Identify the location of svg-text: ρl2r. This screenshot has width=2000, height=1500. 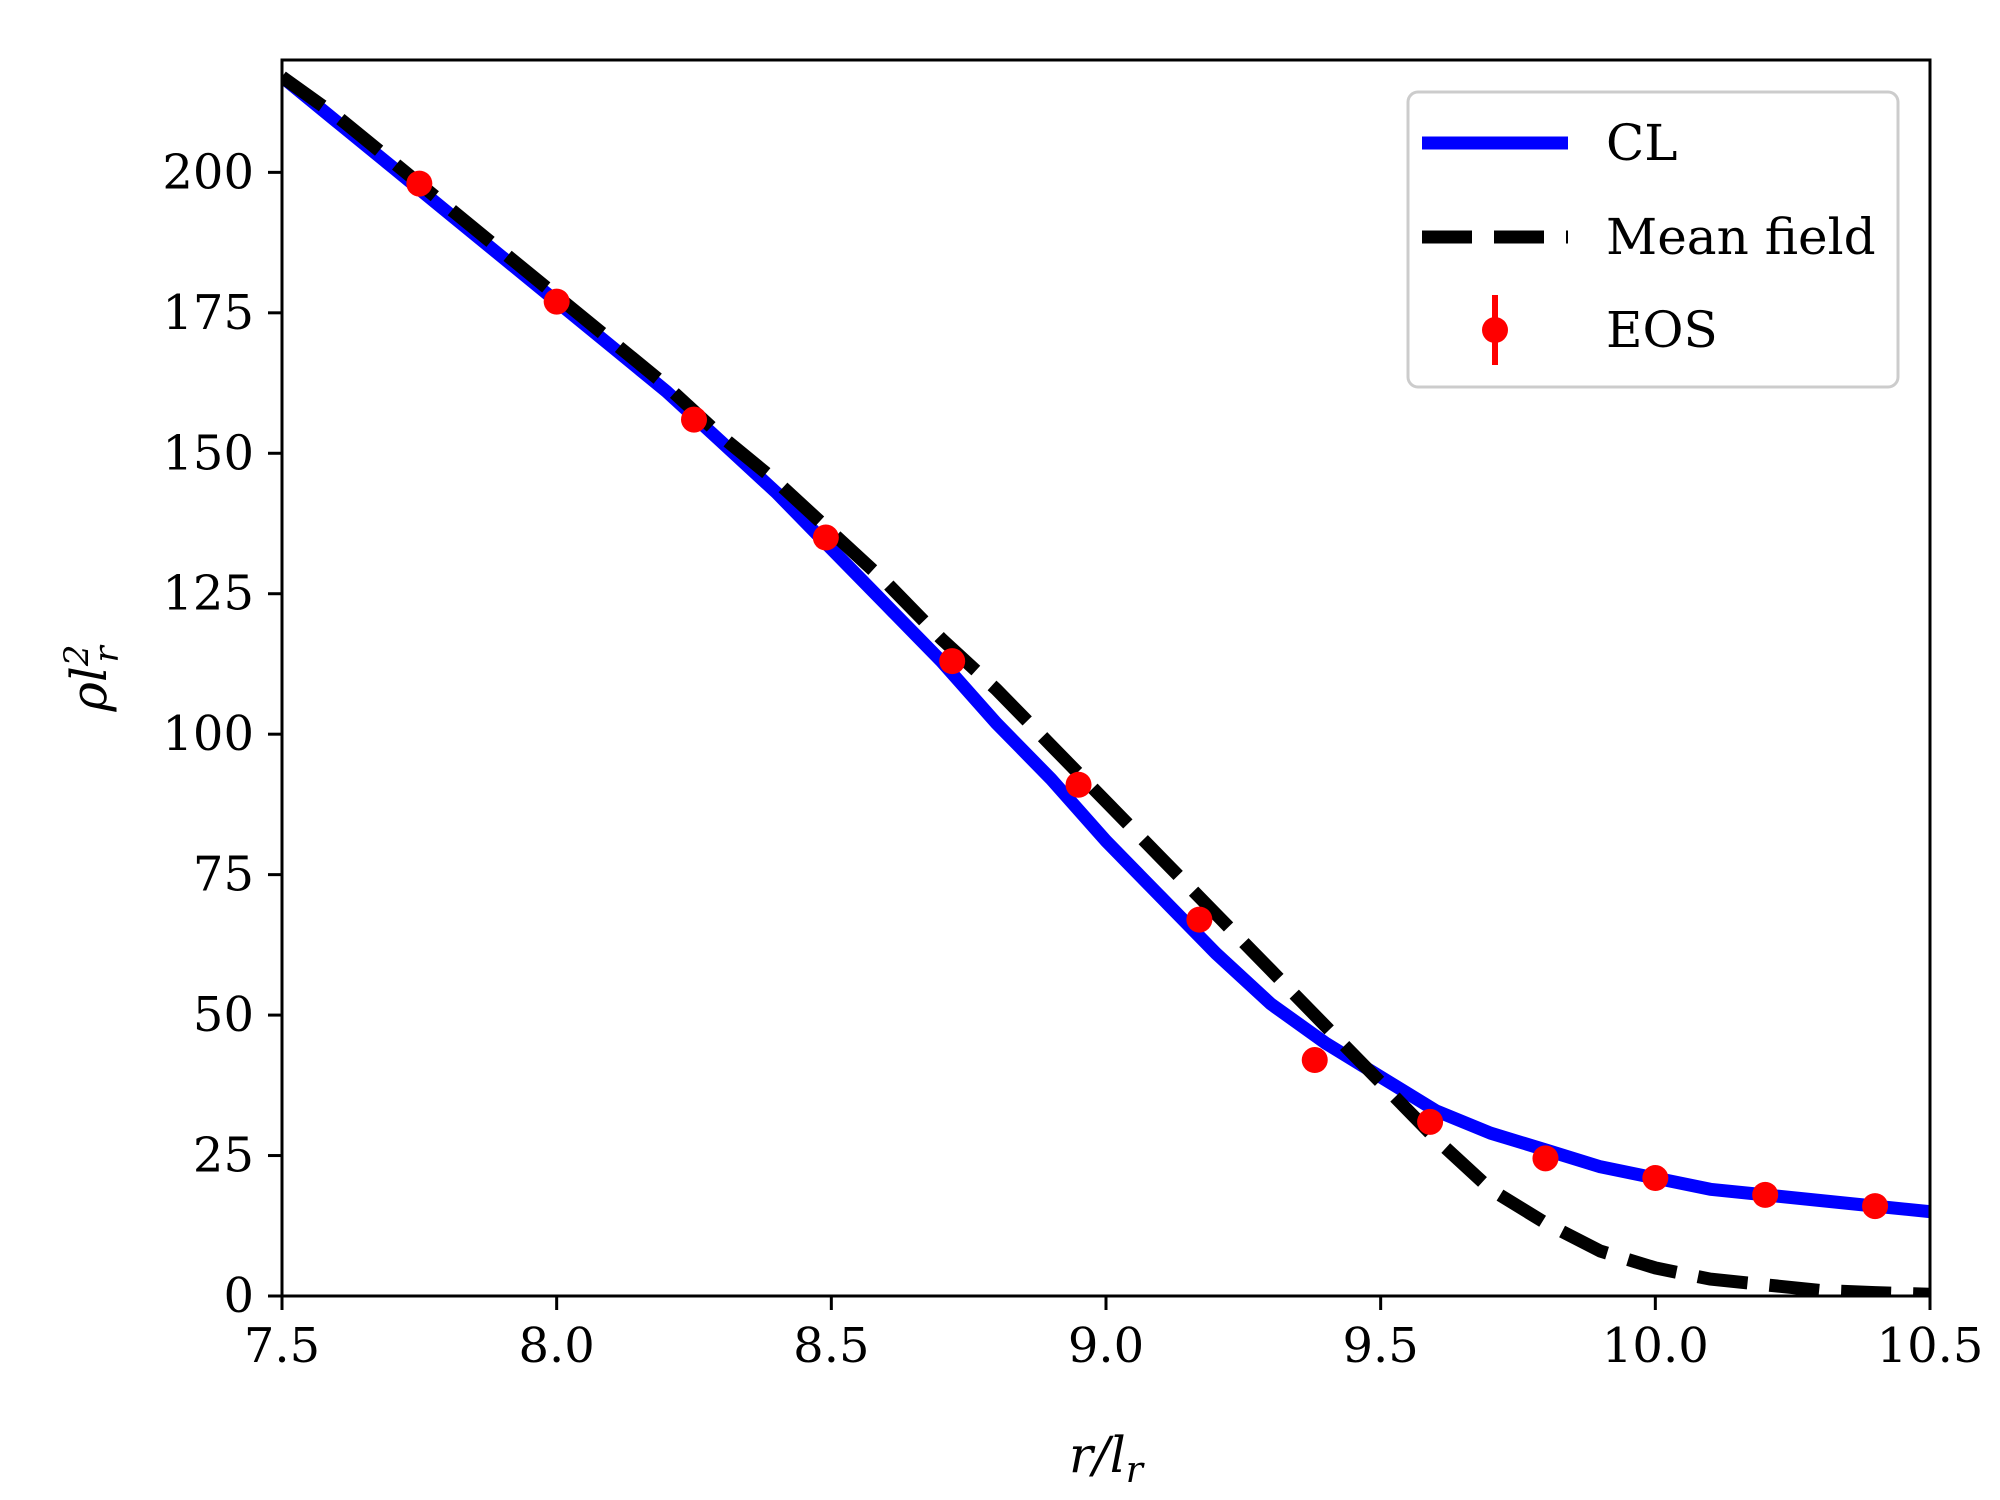
(92, 678).